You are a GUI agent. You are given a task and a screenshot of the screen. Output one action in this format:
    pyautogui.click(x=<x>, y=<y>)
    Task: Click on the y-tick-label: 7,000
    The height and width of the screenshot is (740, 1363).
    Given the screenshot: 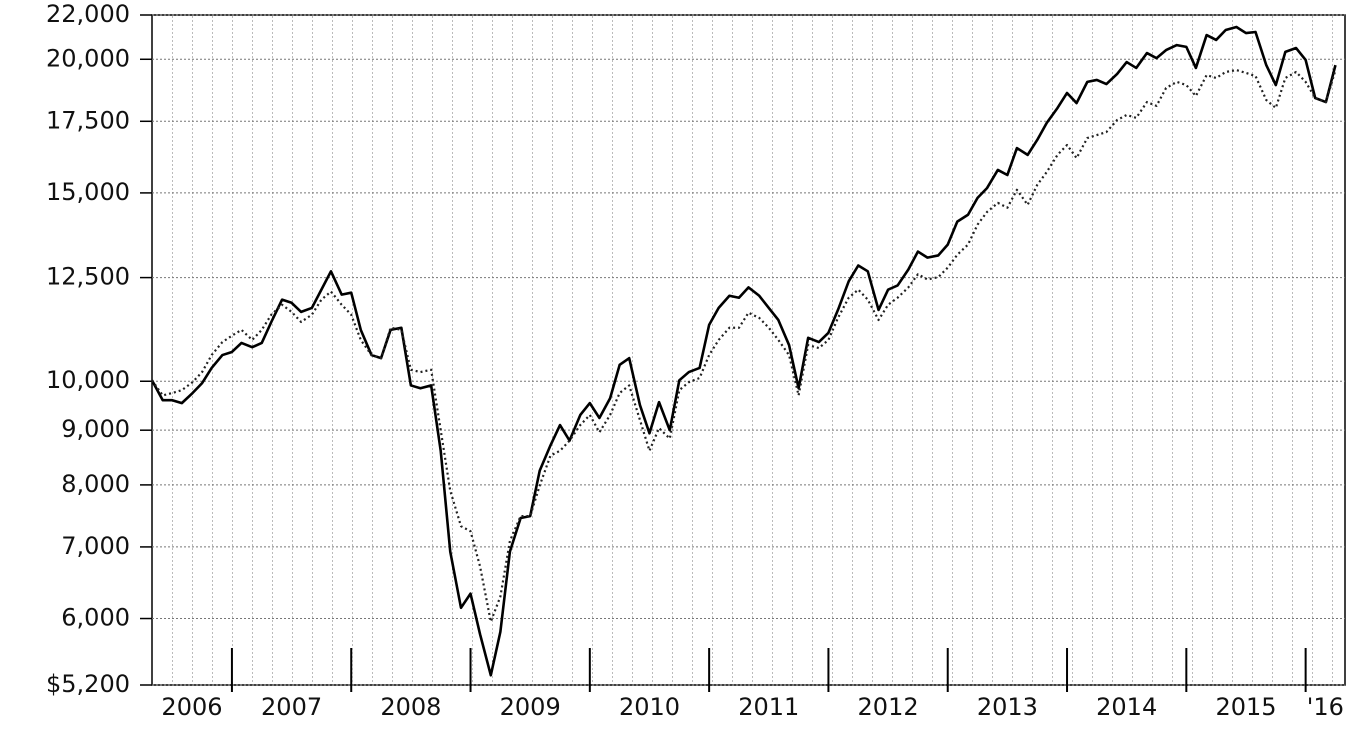 What is the action you would take?
    pyautogui.click(x=95, y=546)
    